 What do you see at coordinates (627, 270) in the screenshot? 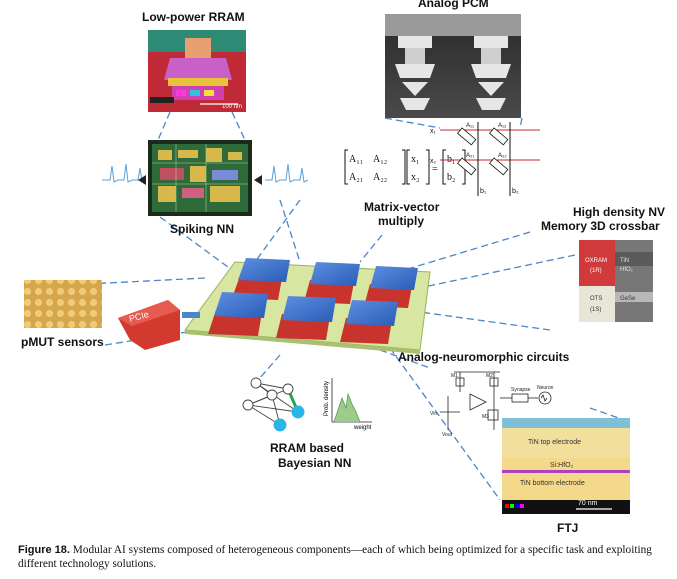
I see `tem-hfo-text: HfO₂` at bounding box center [627, 270].